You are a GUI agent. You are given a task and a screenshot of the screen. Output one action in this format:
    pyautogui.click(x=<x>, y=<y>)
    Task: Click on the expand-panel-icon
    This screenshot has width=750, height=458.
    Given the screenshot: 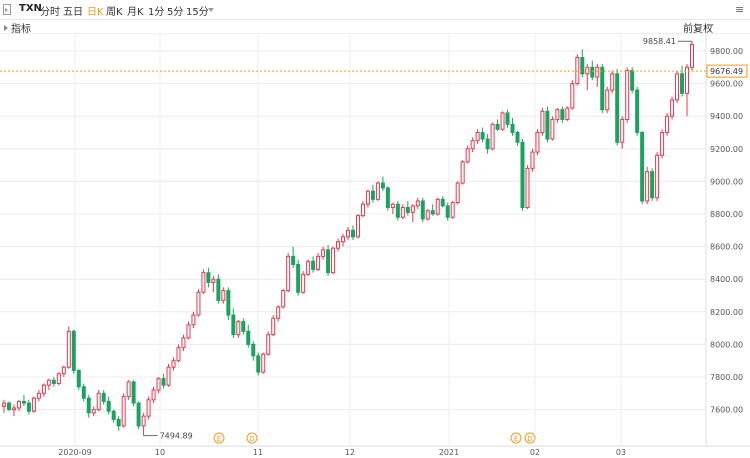 What is the action you would take?
    pyautogui.click(x=7, y=9)
    